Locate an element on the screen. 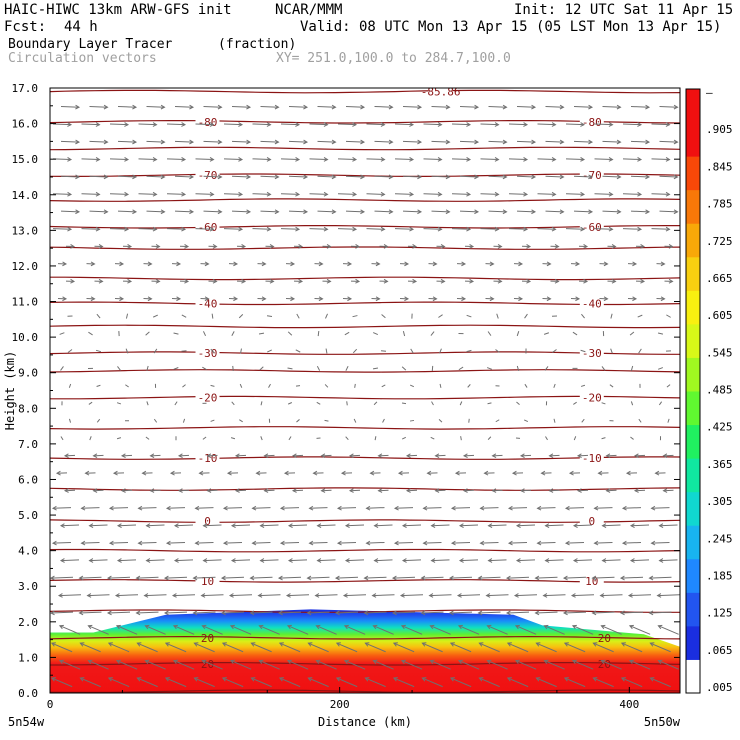 This screenshot has width=740, height=740. colorbar-swatch is located at coordinates (693, 475).